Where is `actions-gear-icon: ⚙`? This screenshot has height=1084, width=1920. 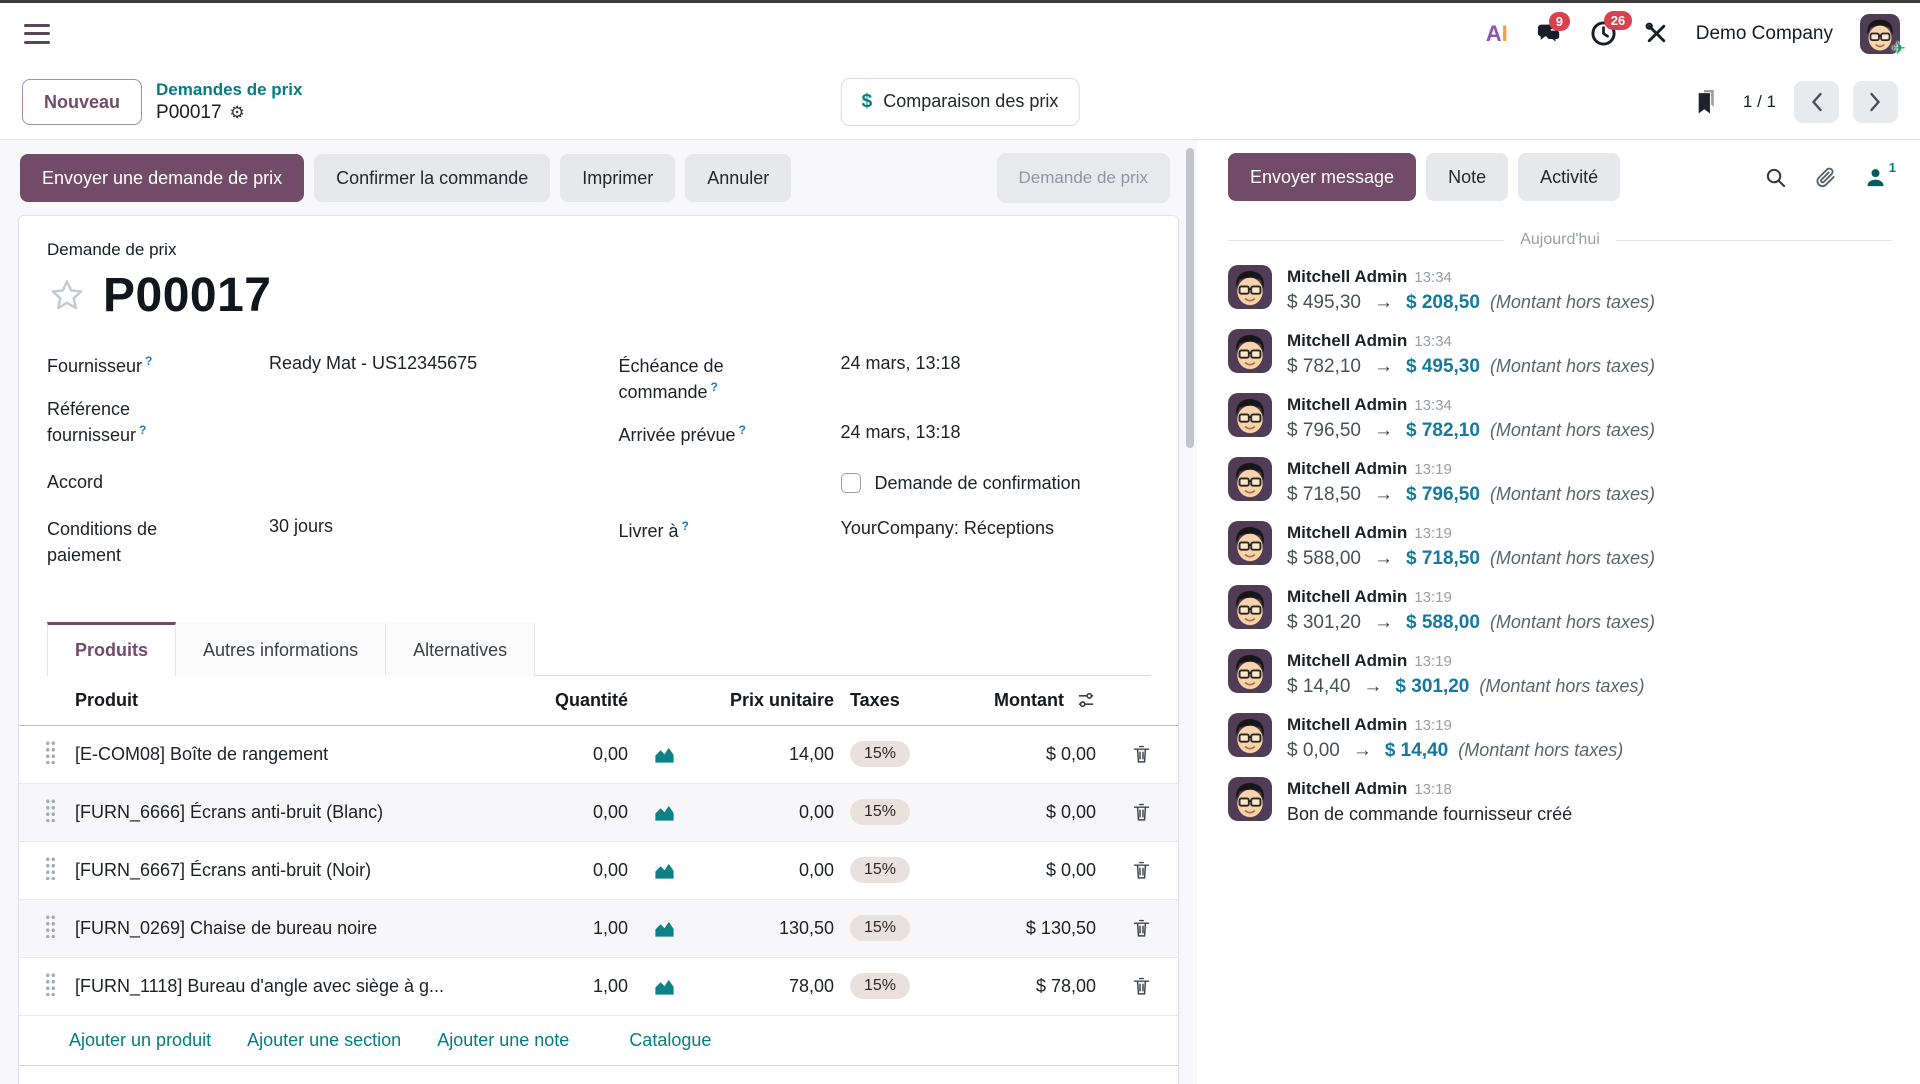 actions-gear-icon: ⚙ is located at coordinates (237, 112).